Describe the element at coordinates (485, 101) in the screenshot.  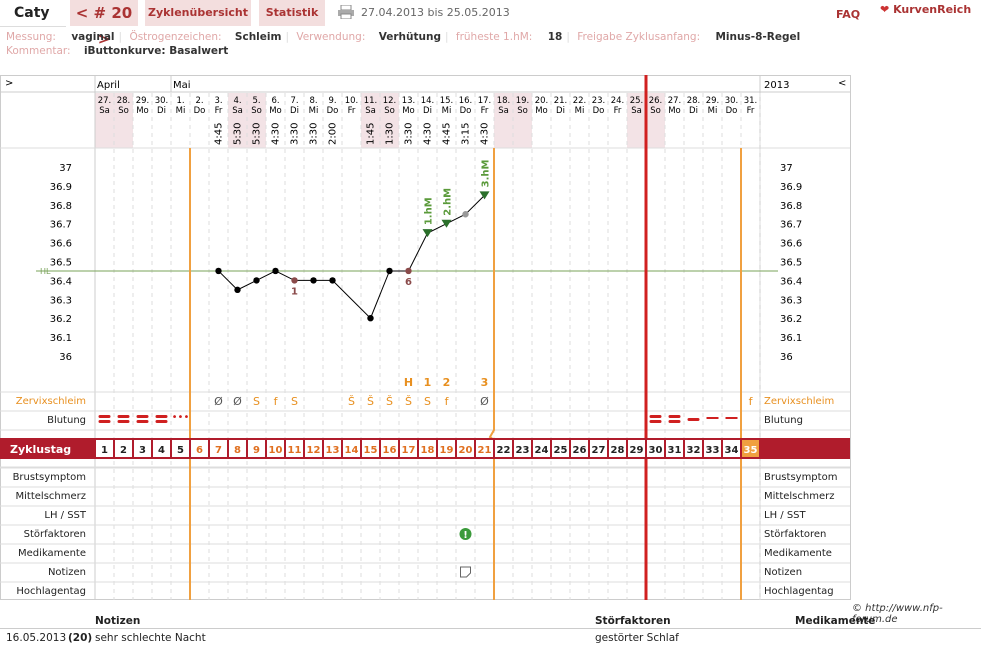
I see `day-date: 17.` at that location.